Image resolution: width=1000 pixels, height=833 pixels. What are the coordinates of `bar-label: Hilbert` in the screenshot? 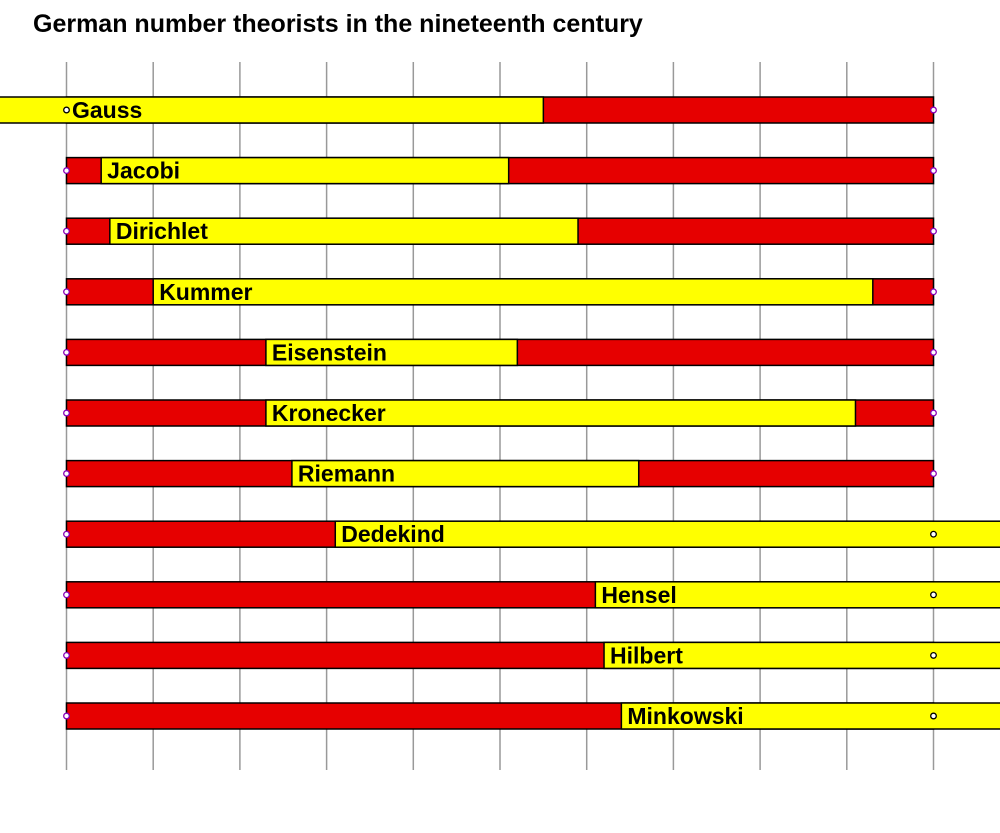 It's located at (646, 655).